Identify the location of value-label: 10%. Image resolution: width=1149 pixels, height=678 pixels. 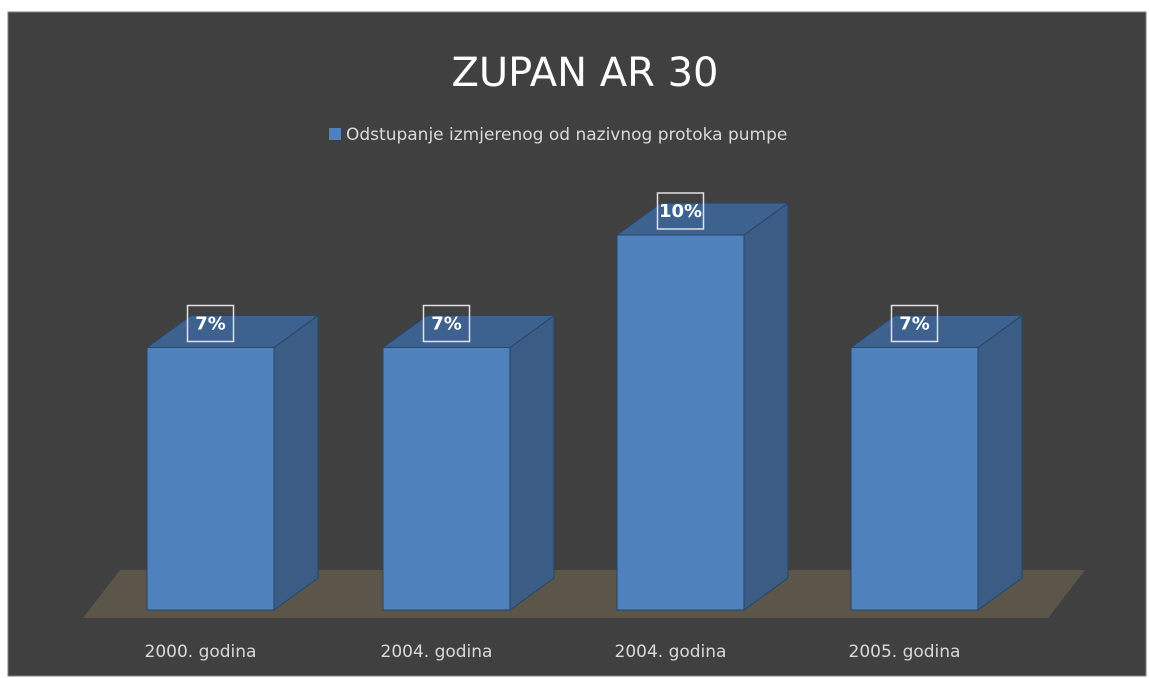
(680, 211).